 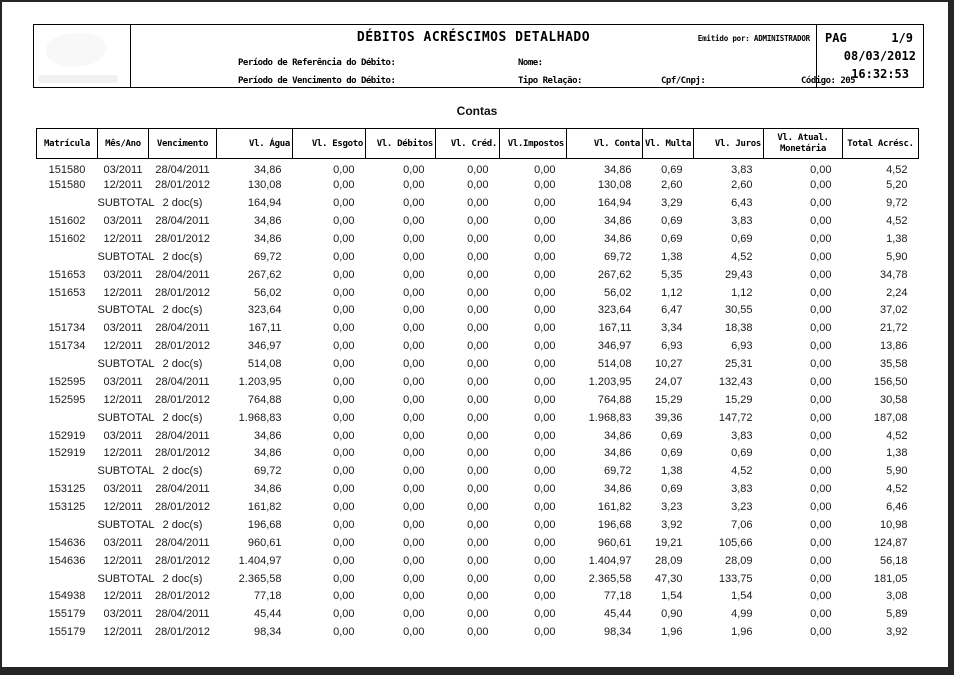 What do you see at coordinates (893, 328) in the screenshot?
I see `table-cell: 21,72` at bounding box center [893, 328].